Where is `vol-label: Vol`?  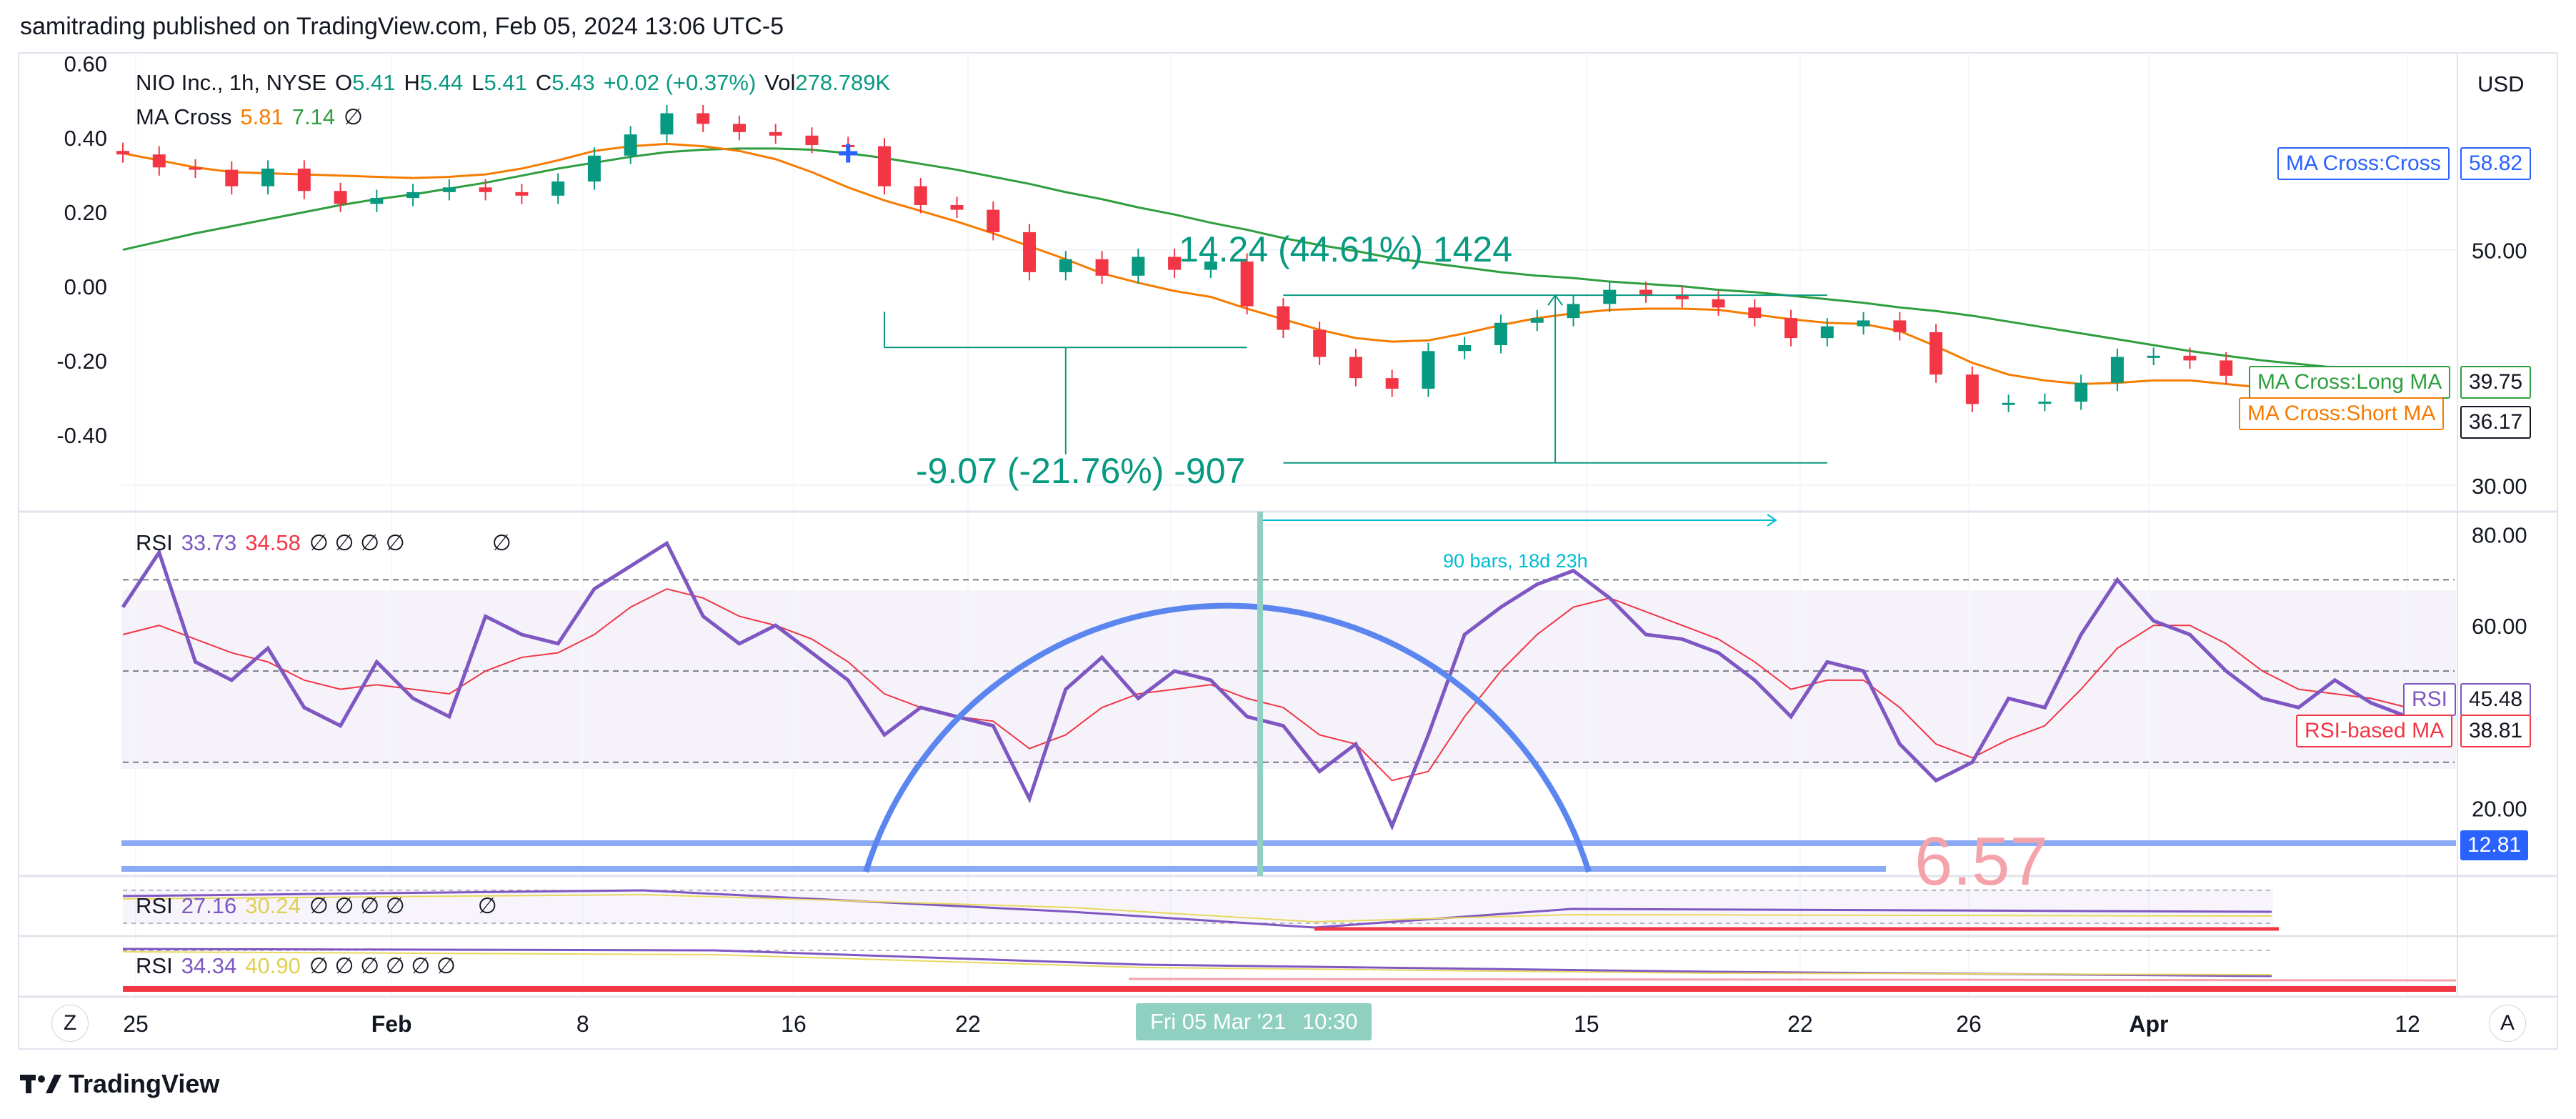
vol-label: Vol is located at coordinates (780, 82).